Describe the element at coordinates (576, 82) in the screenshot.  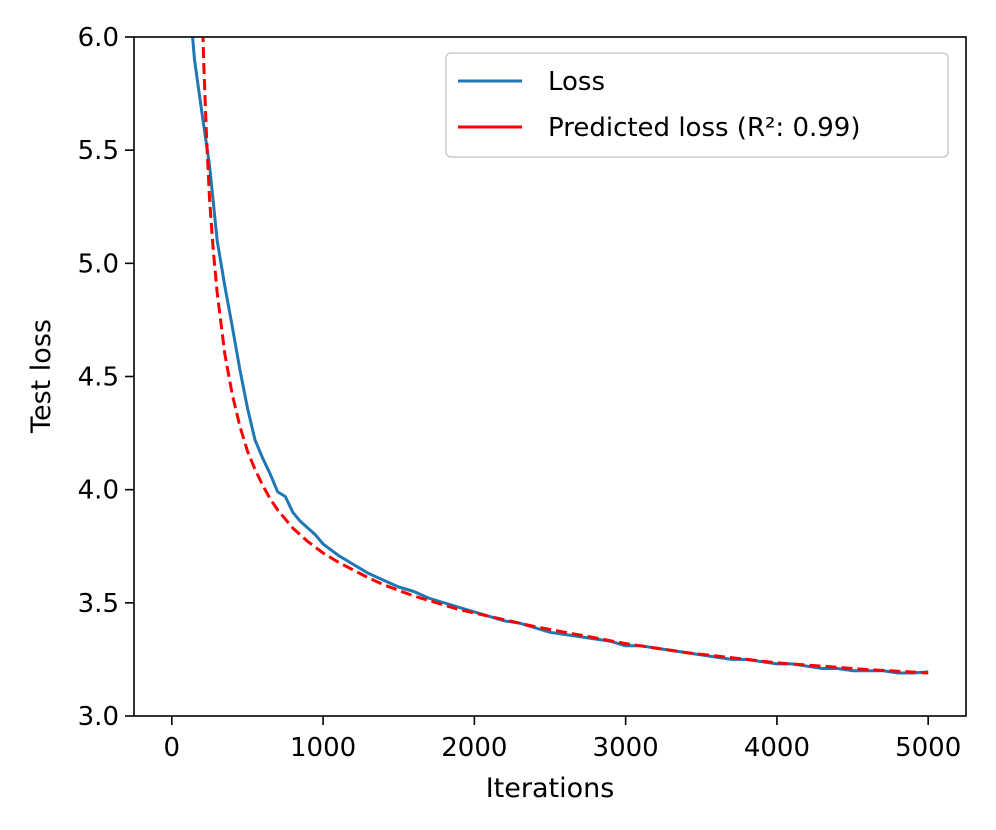
I see `legend-label-loss: Loss` at that location.